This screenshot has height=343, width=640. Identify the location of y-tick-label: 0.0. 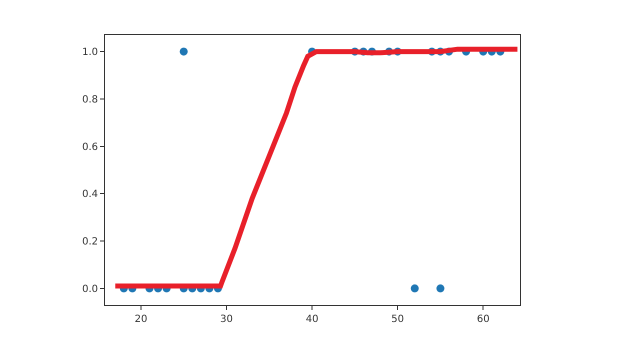
(90, 289).